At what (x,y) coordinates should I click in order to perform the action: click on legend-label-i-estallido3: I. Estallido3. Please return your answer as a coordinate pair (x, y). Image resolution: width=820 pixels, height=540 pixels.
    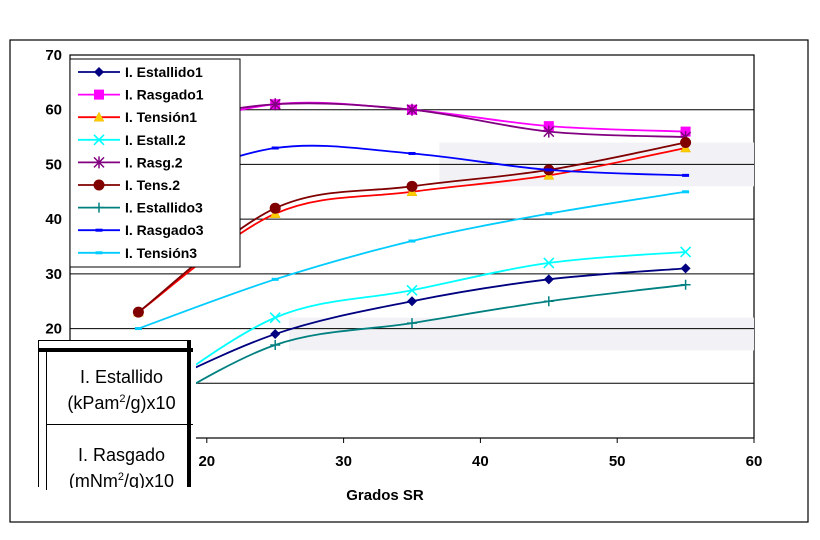
    Looking at the image, I should click on (164, 208).